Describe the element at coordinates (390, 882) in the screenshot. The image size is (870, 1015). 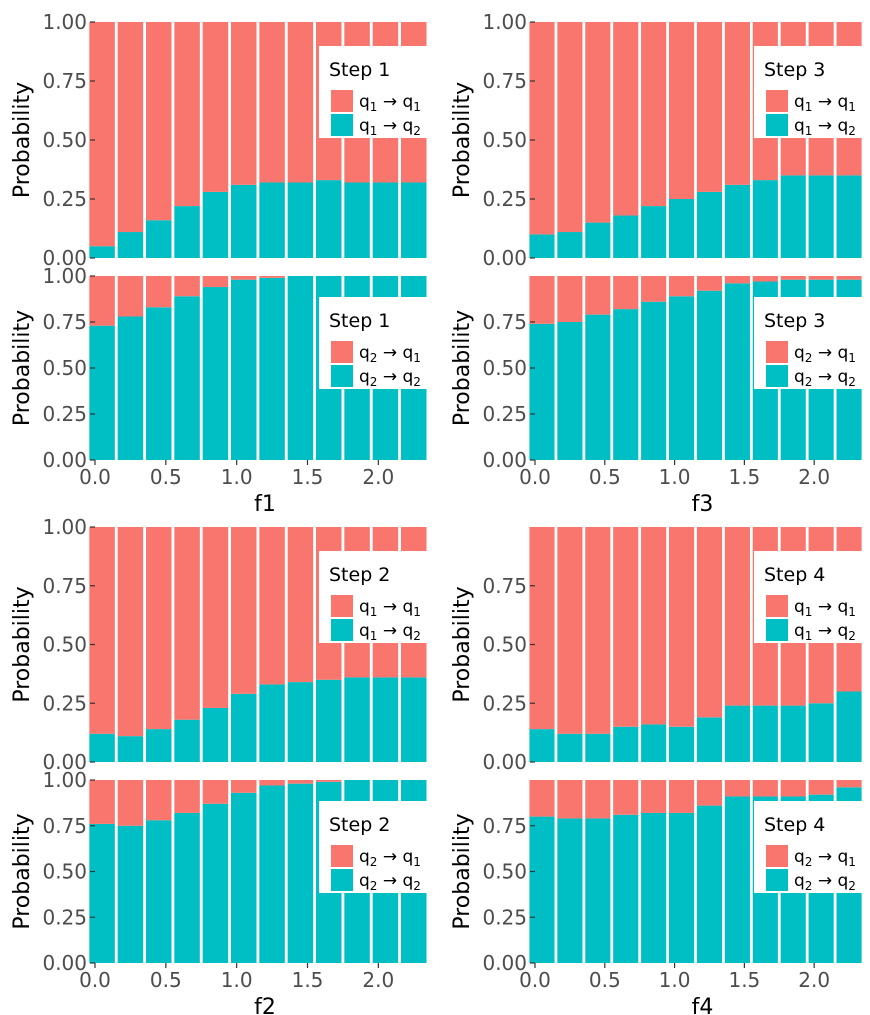
I see `legend-label: q2 → q2` at that location.